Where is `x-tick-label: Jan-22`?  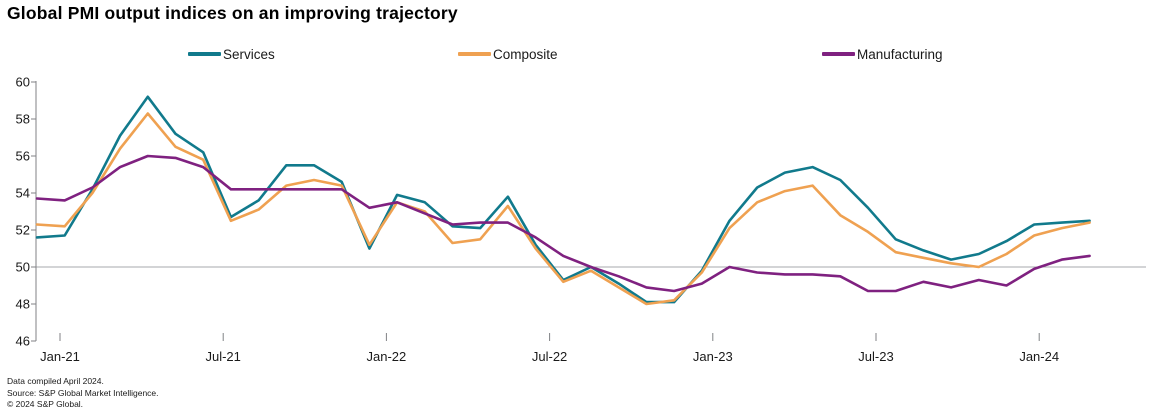
x-tick-label: Jan-22 is located at coordinates (387, 356).